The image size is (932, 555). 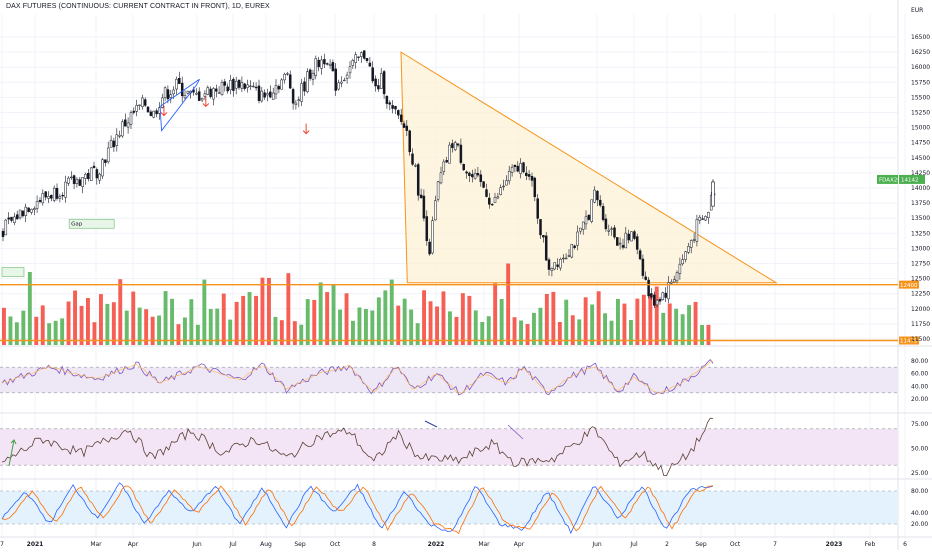 What do you see at coordinates (35, 544) in the screenshot?
I see `time-axis-tick-label: 2021` at bounding box center [35, 544].